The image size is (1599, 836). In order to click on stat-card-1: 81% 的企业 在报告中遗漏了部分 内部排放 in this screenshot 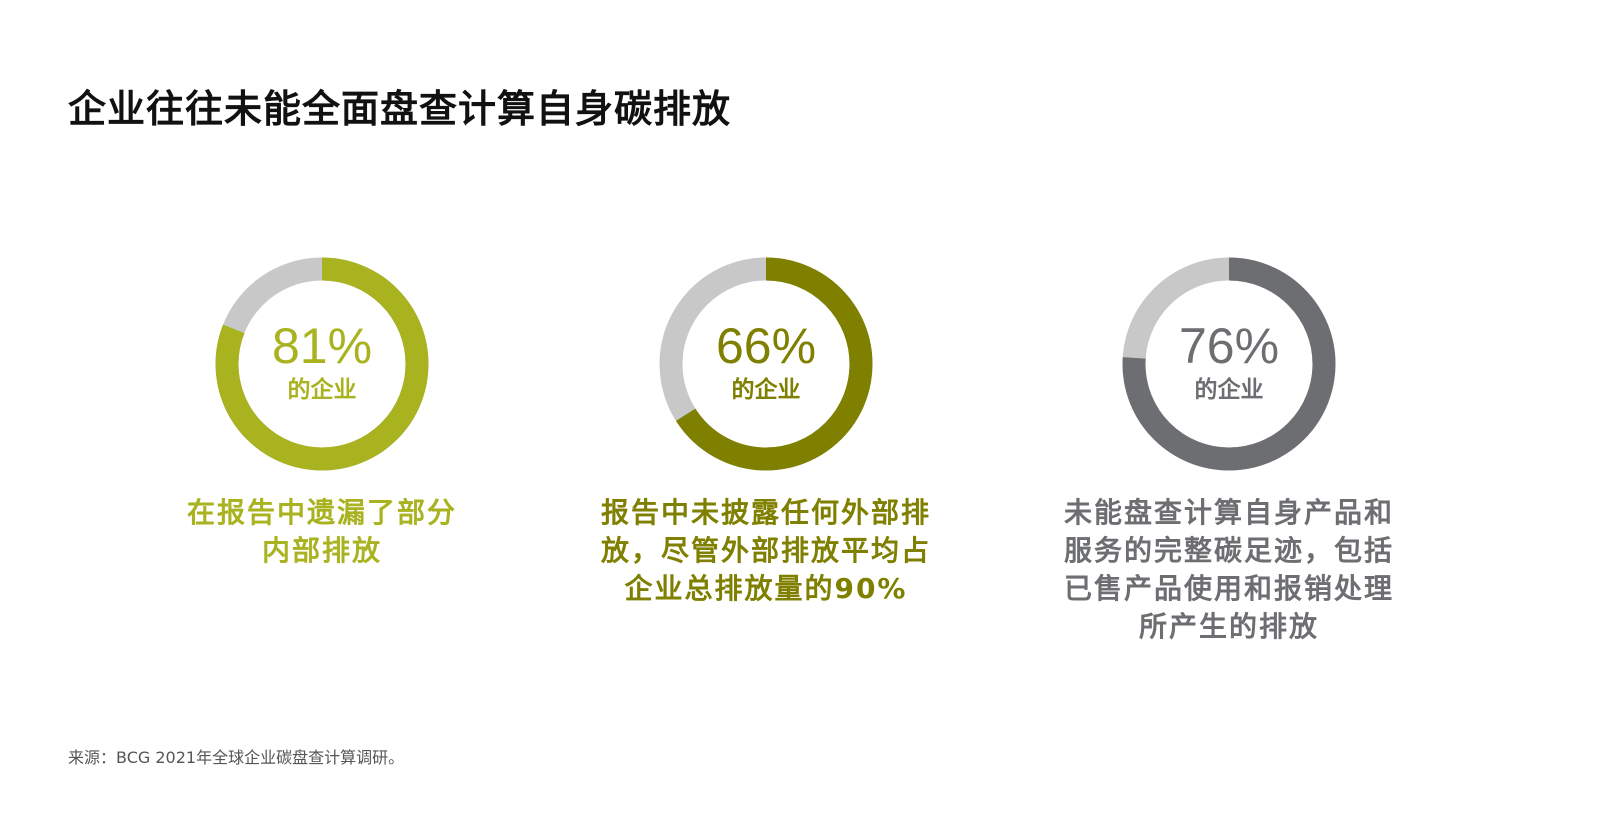, I will do `click(322, 413)`.